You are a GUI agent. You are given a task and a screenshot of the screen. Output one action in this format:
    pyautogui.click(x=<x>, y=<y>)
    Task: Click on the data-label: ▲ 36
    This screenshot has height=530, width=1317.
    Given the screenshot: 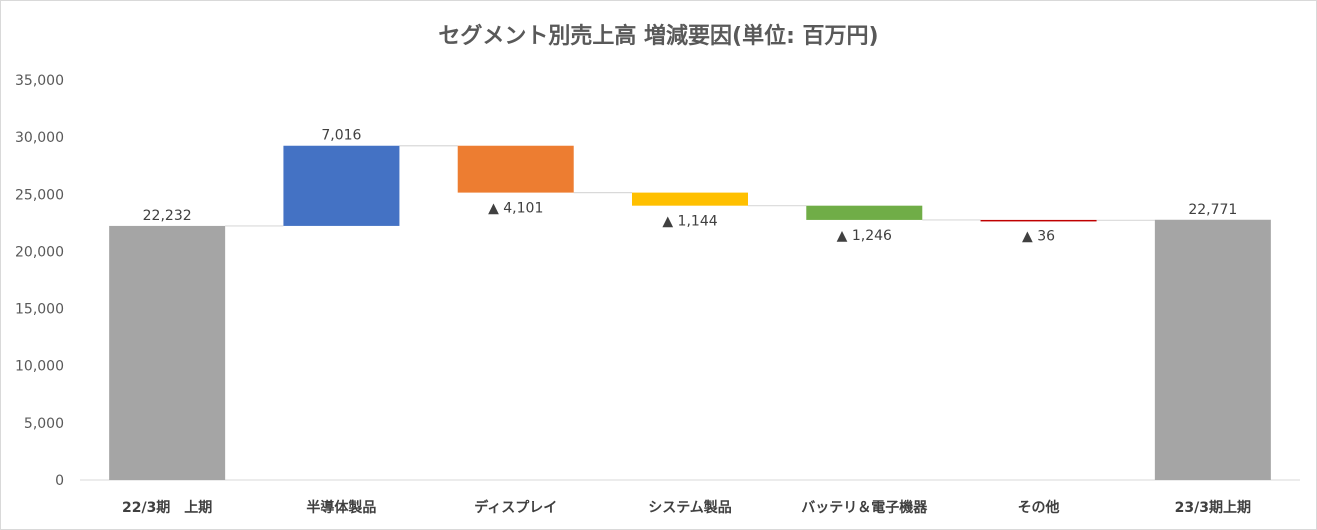 What is the action you would take?
    pyautogui.click(x=1038, y=236)
    